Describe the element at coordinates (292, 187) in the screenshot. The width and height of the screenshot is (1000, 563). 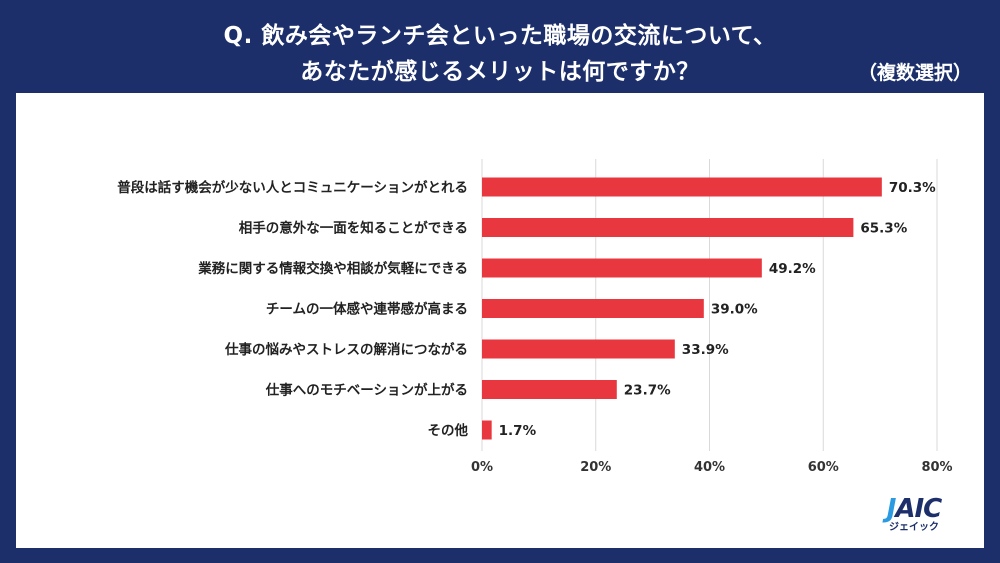
I see `category-label: 普段は話す機会が少ない人とコミュニケーションがとれる` at that location.